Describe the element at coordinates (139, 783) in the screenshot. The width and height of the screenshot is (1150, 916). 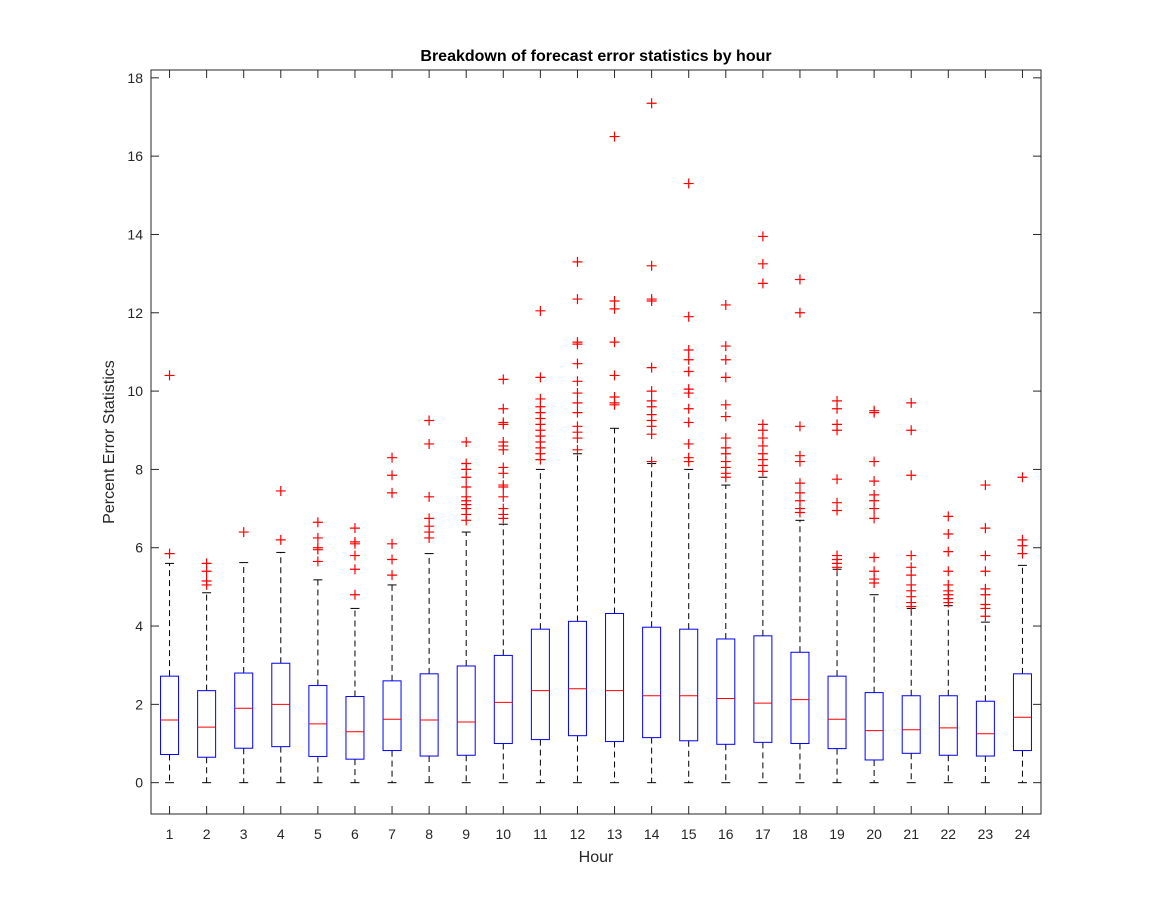
I see `y-tick-label: 0` at that location.